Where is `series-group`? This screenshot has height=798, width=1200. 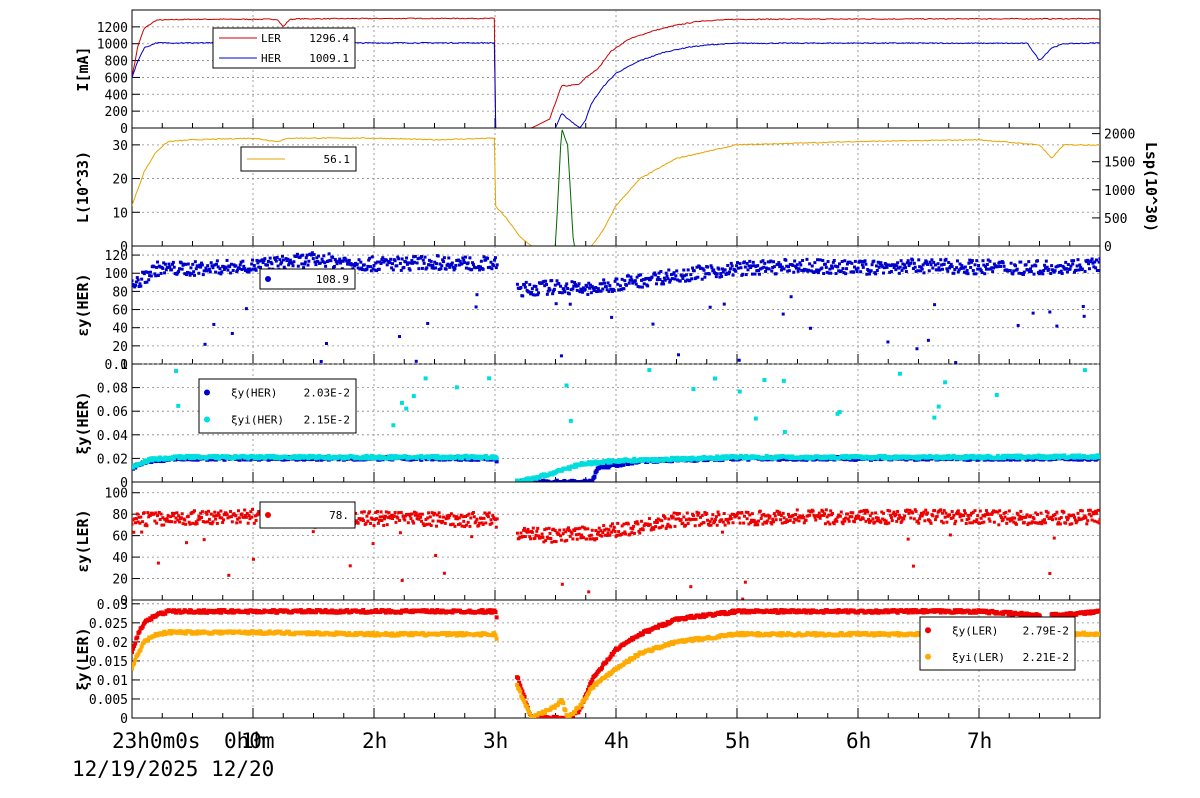 series-group is located at coordinates (616, 307).